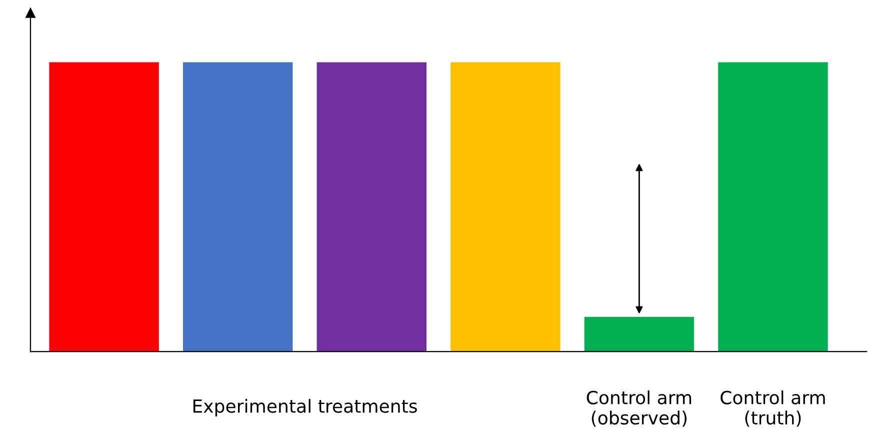 This screenshot has height=434, width=871. I want to click on x-tick-label: Control arm (observed), so click(639, 408).